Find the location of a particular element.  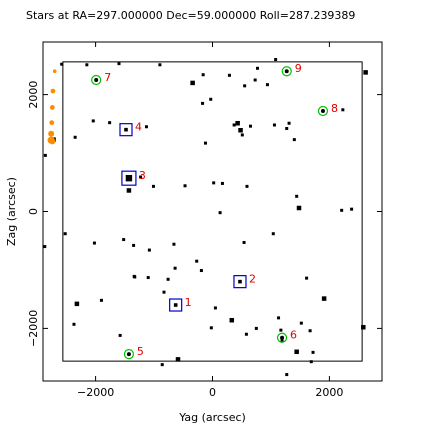

y-axis-label: Zag (arcsec) is located at coordinates (11, 211).